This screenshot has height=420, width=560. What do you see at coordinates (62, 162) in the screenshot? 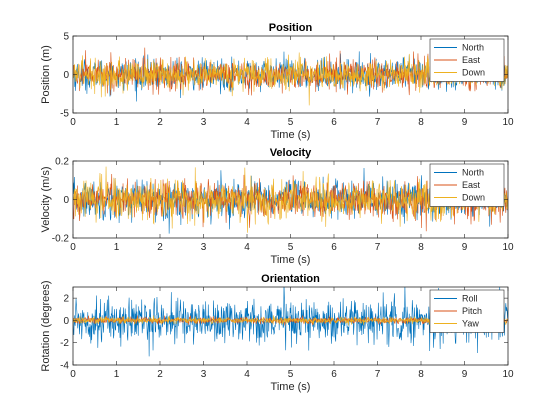
I see `y-tick-label: 0.2` at bounding box center [62, 162].